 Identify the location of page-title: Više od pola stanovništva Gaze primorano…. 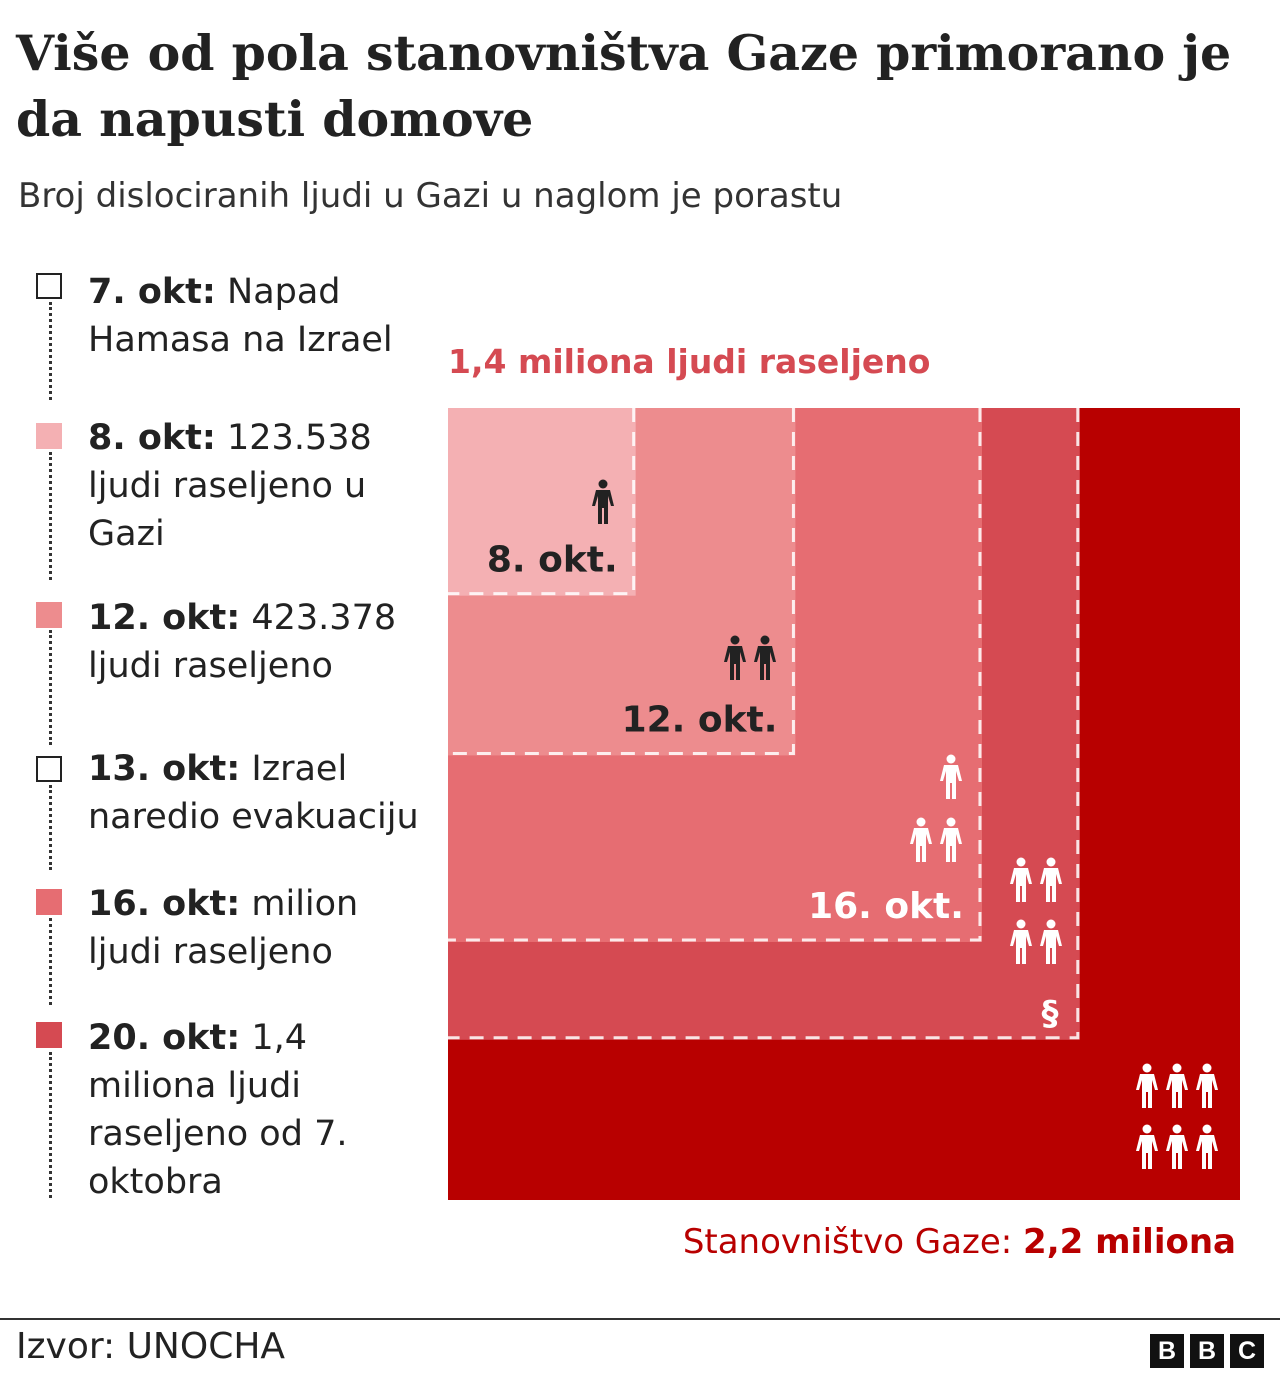
(624, 86).